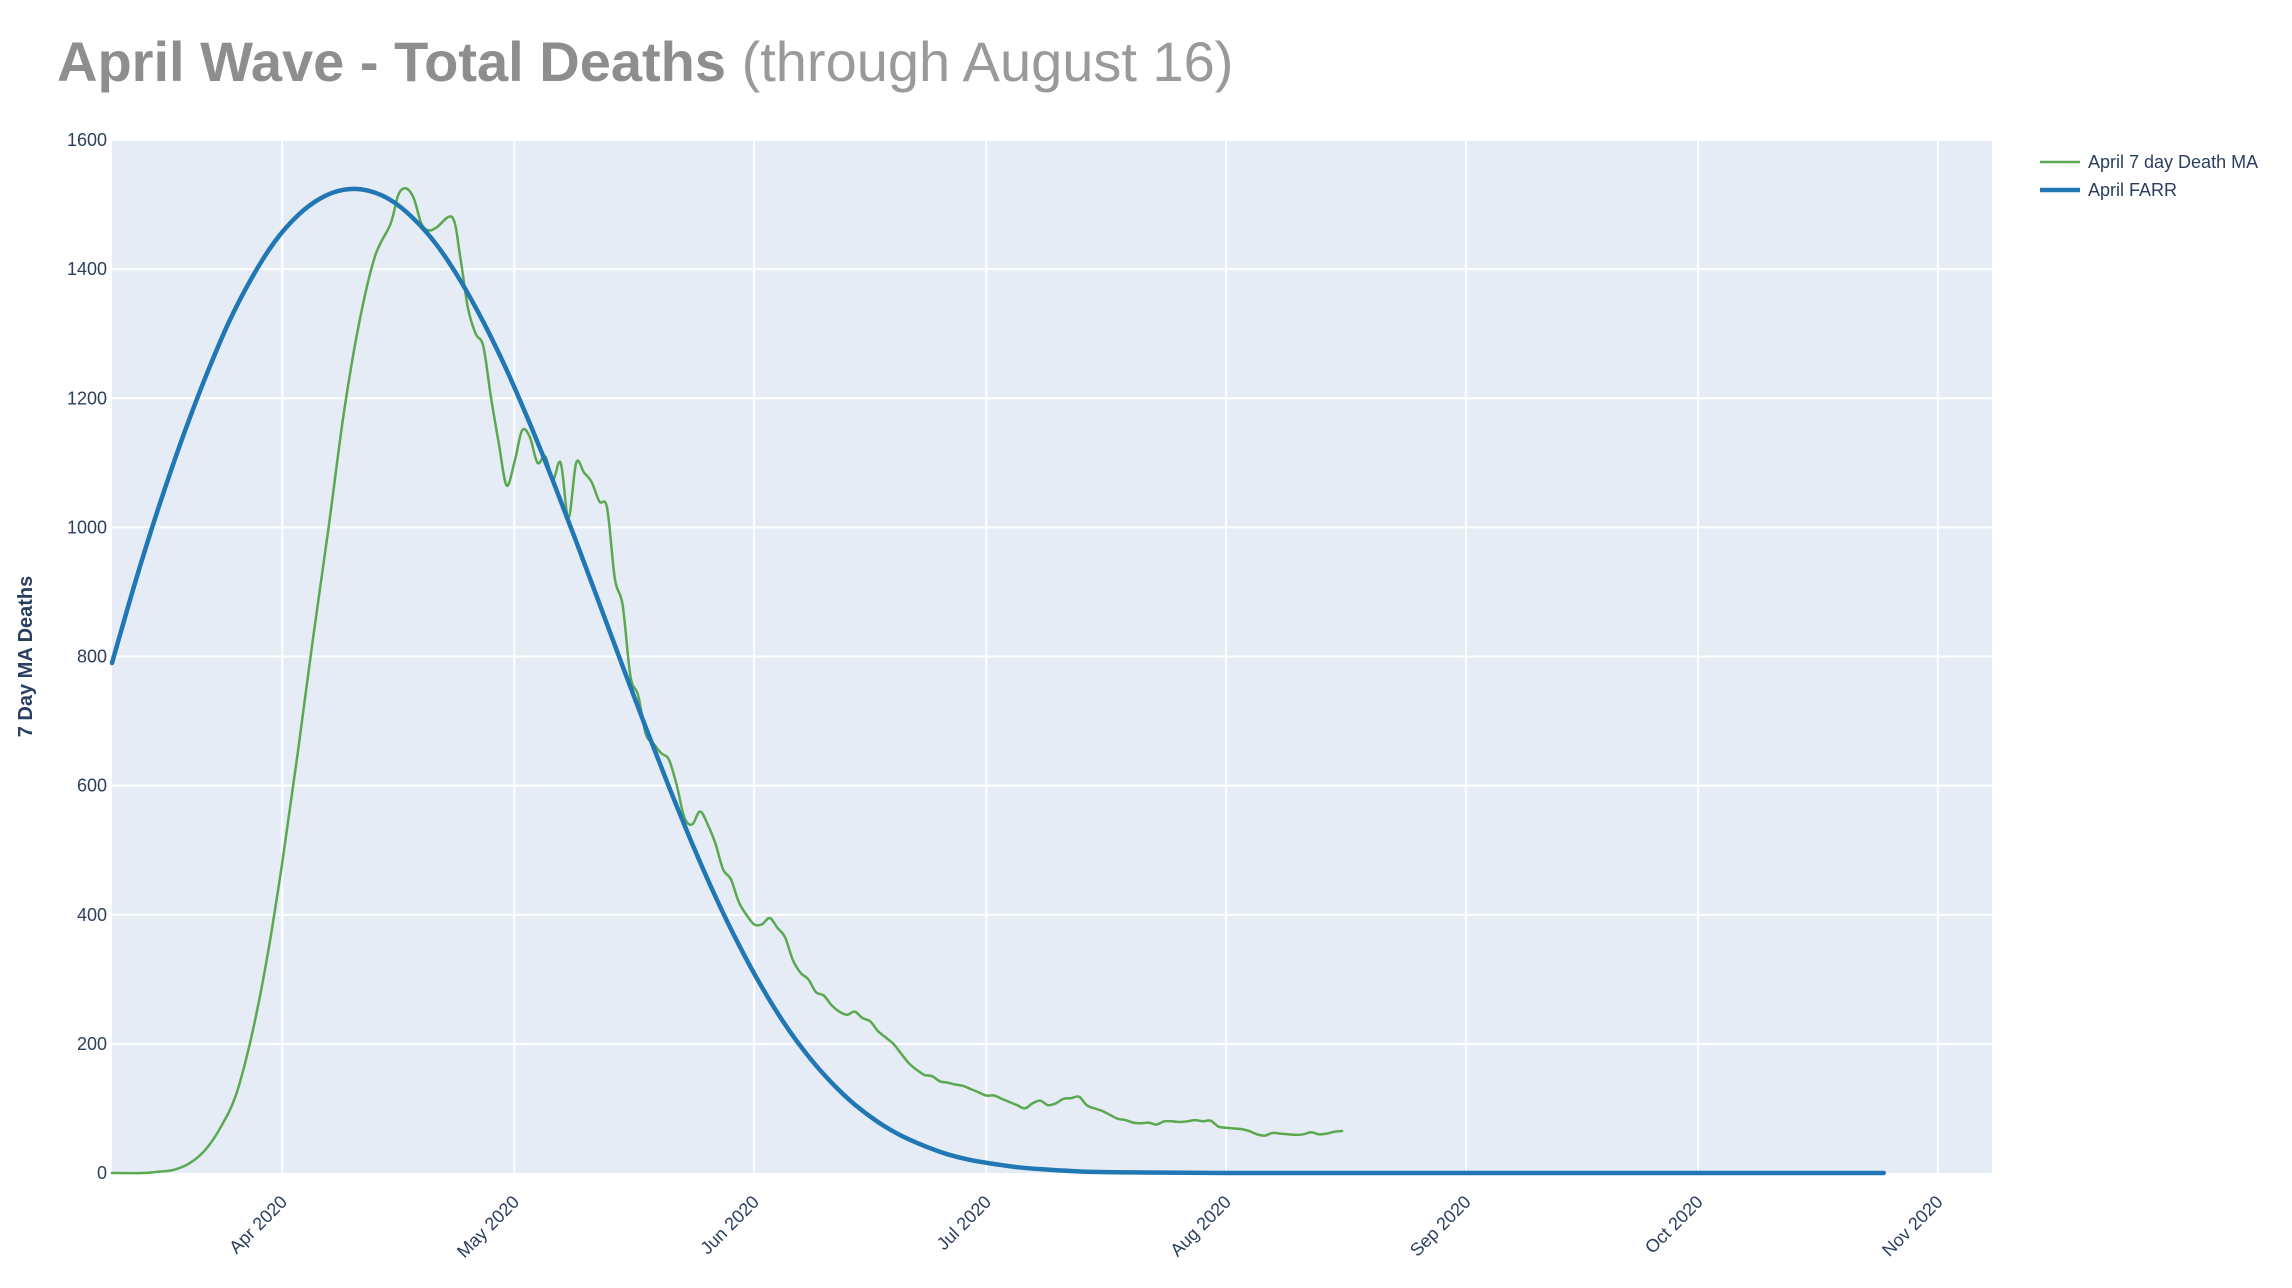  I want to click on x-tick-label: Jul 2020, so click(964, 1223).